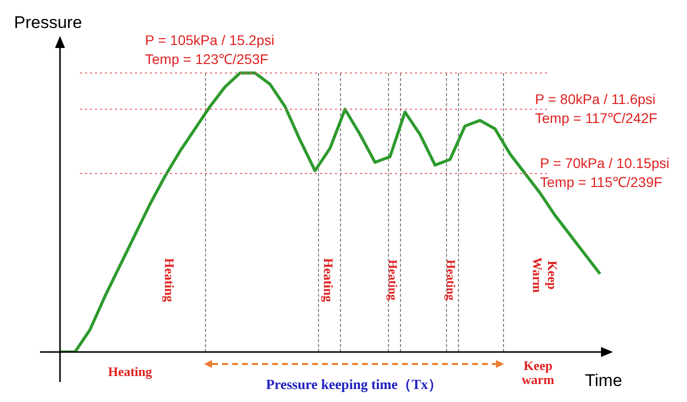 This screenshot has width=687, height=402. What do you see at coordinates (206, 59) in the screenshot?
I see `text: Temp = 123℃/253F` at bounding box center [206, 59].